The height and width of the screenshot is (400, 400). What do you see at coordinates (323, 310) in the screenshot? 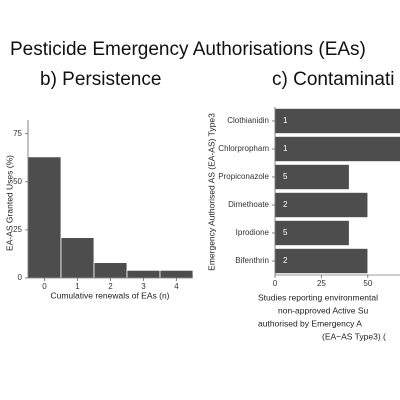
I see `x-axis-title-line: non-approved Active Su` at bounding box center [323, 310].